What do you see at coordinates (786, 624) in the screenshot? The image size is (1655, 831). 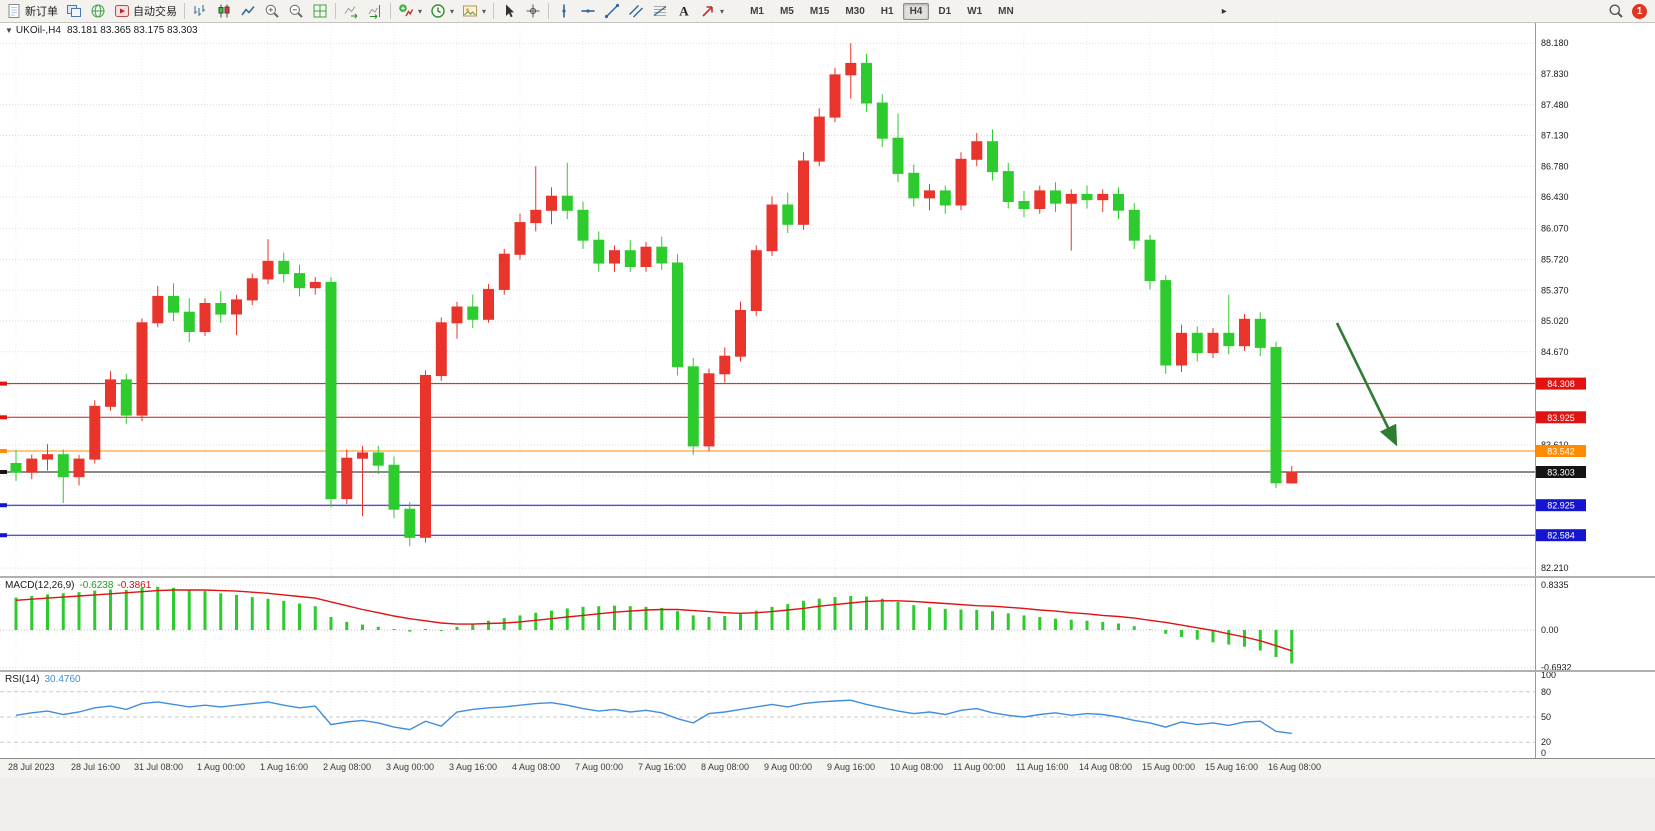 I see `macd-indicator: 0.8335 0.00 -0.6932` at bounding box center [786, 624].